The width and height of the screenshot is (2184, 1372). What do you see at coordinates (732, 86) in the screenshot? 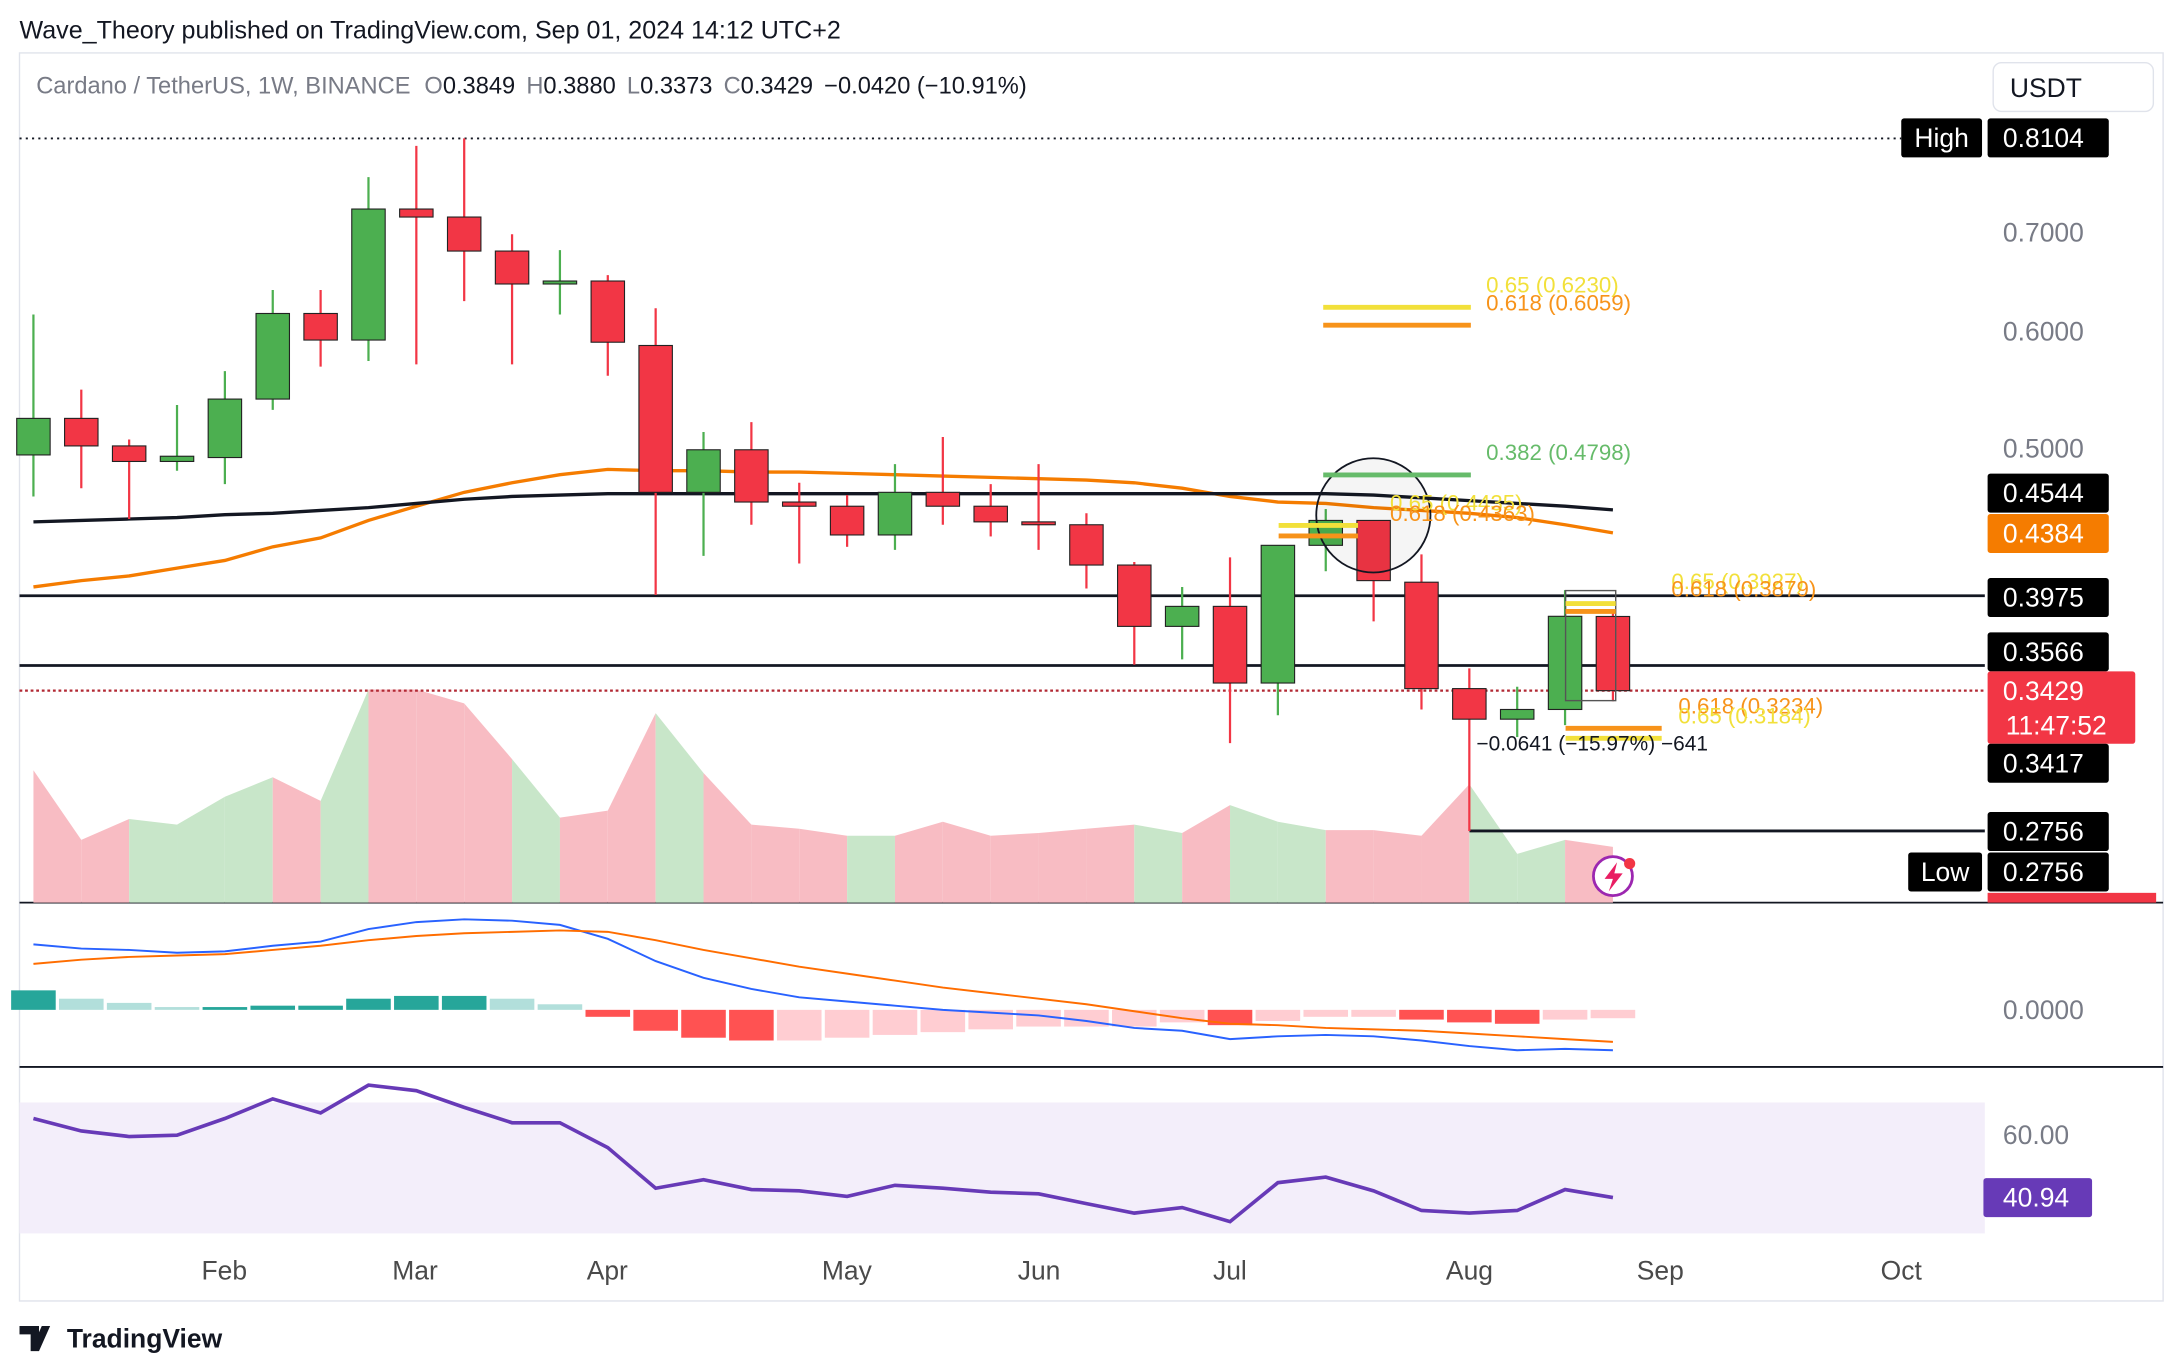
I see `ohlc-label: C` at bounding box center [732, 86].